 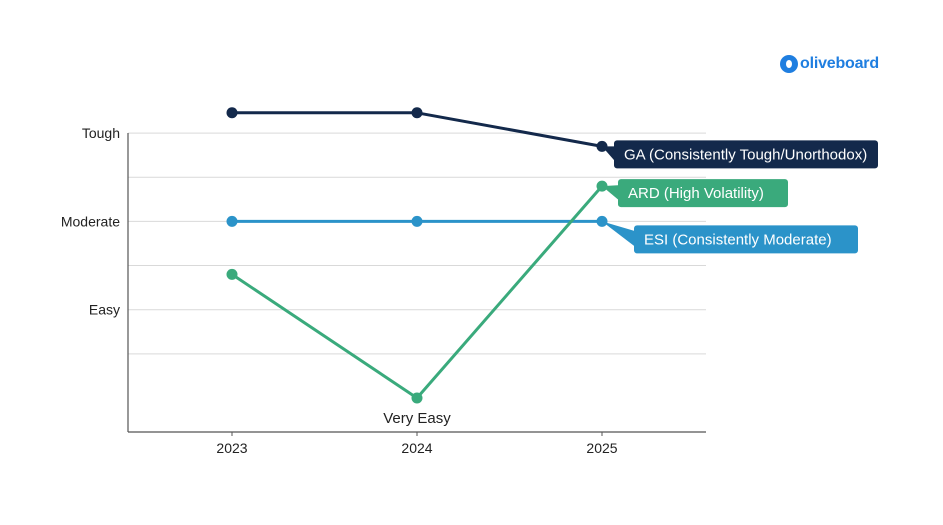 I want to click on point-ga-2023, so click(x=232, y=113).